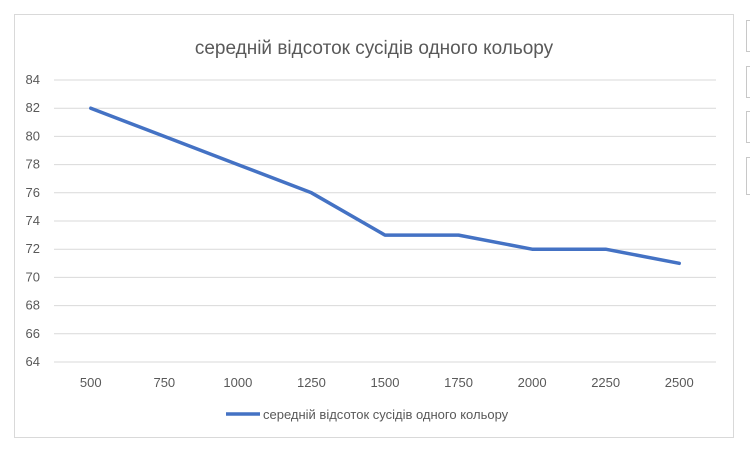  What do you see at coordinates (33, 248) in the screenshot?
I see `y-tick-label: 72` at bounding box center [33, 248].